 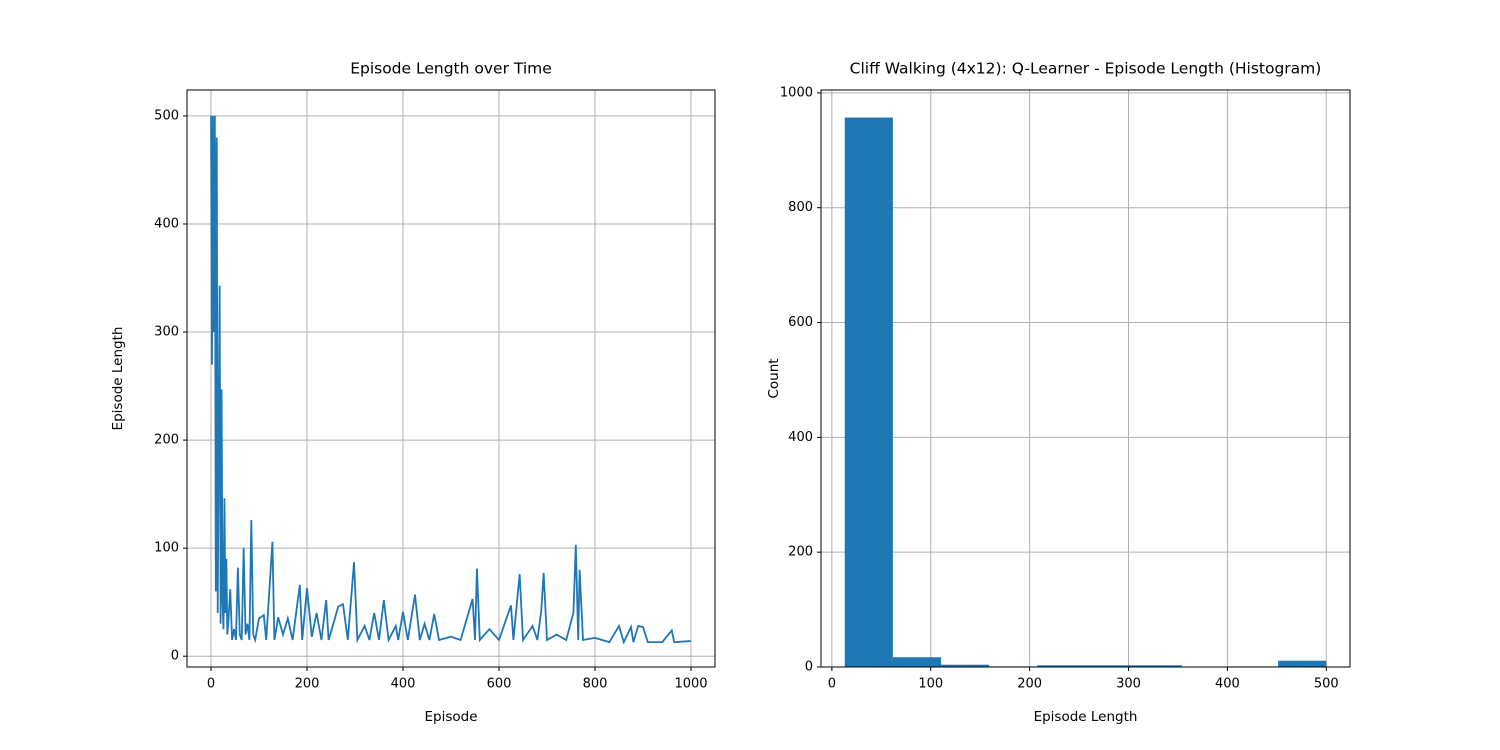 What do you see at coordinates (118, 379) in the screenshot?
I see `y-axis-label: Episode Length` at bounding box center [118, 379].